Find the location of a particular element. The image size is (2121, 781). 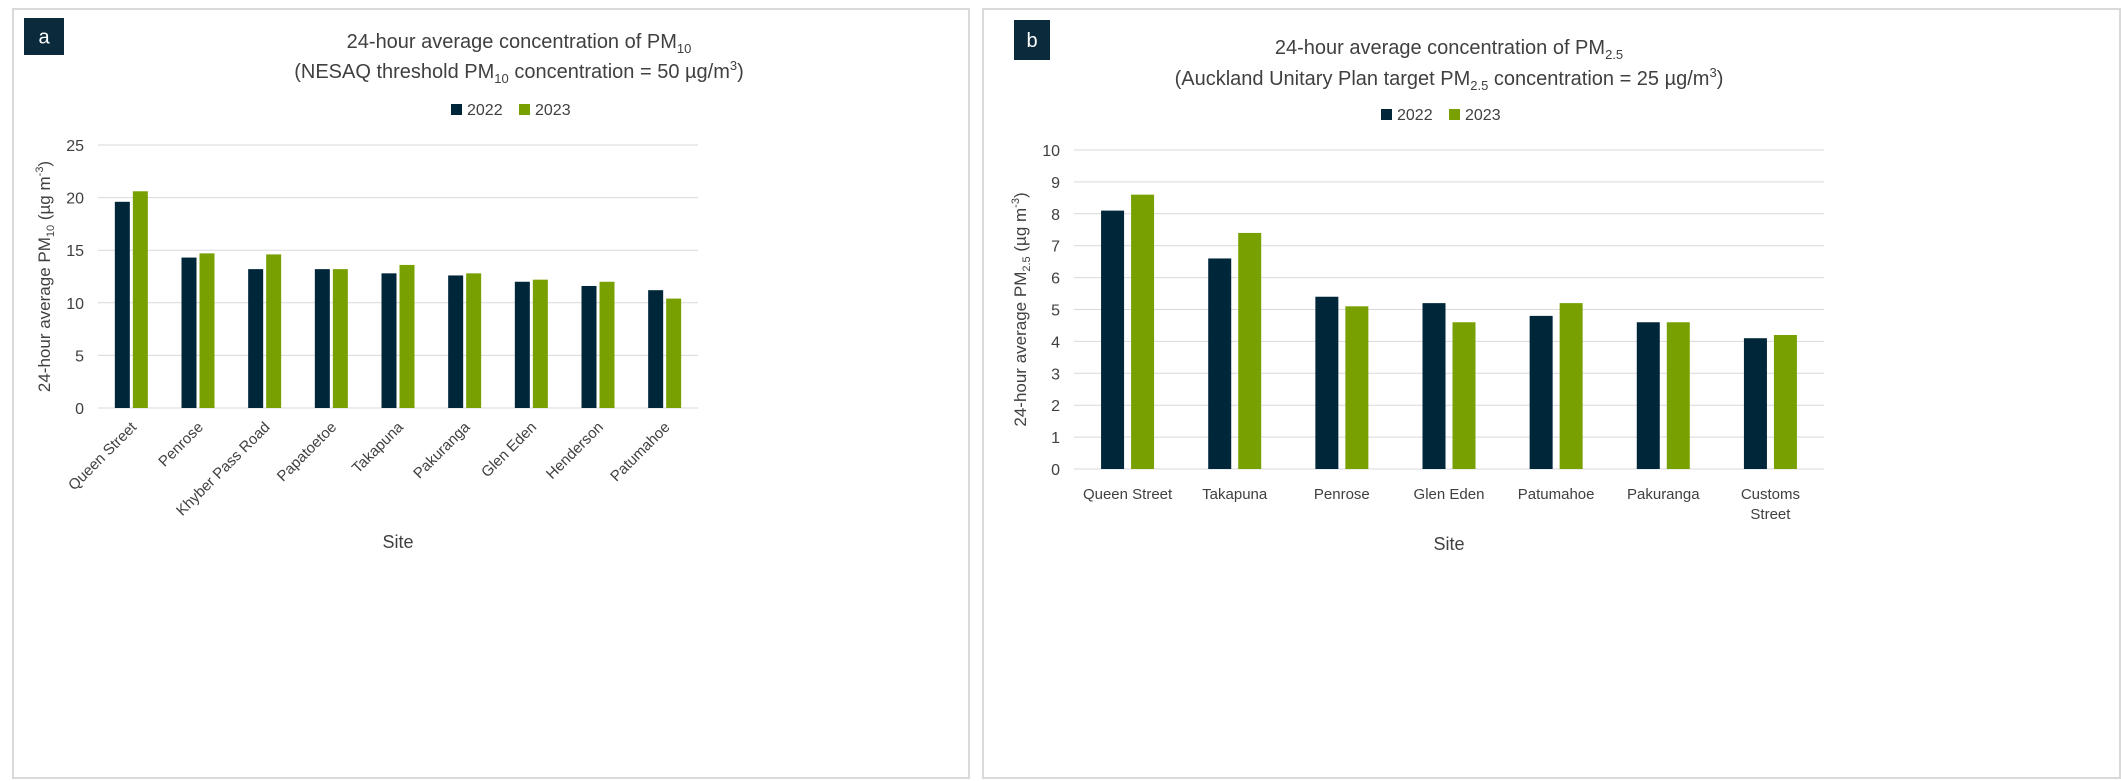

x-tick-label: Queen Street is located at coordinates (1128, 494).